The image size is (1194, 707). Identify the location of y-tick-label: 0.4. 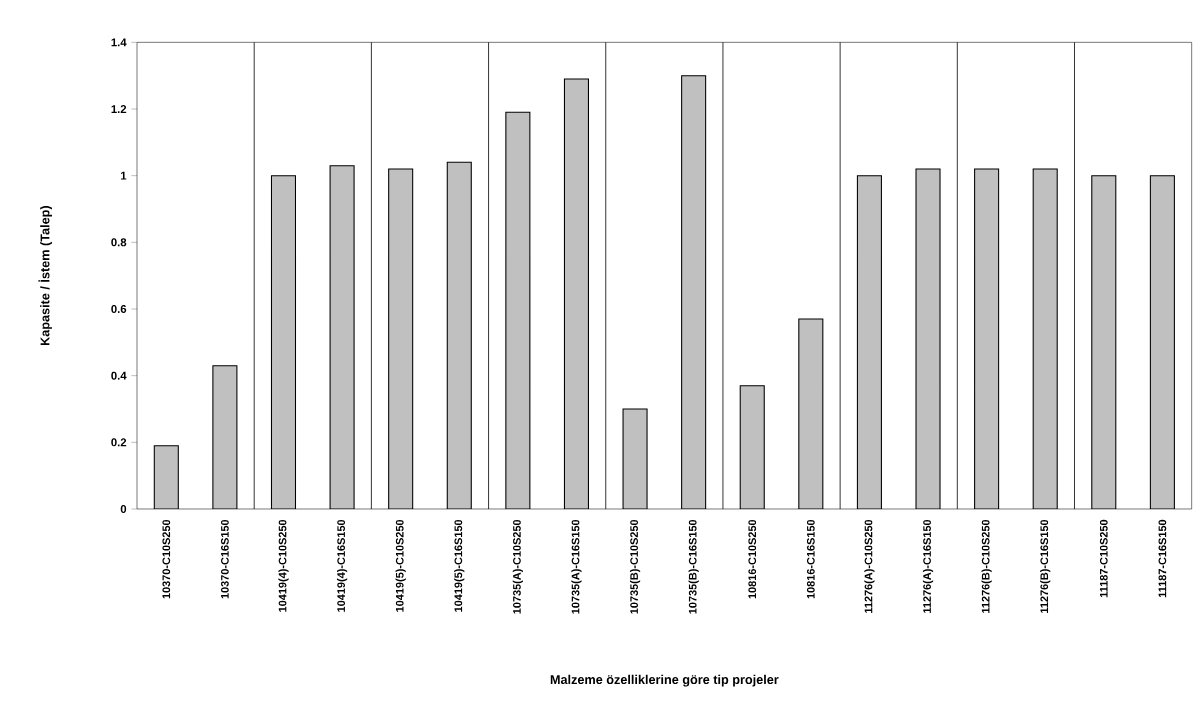
(119, 375).